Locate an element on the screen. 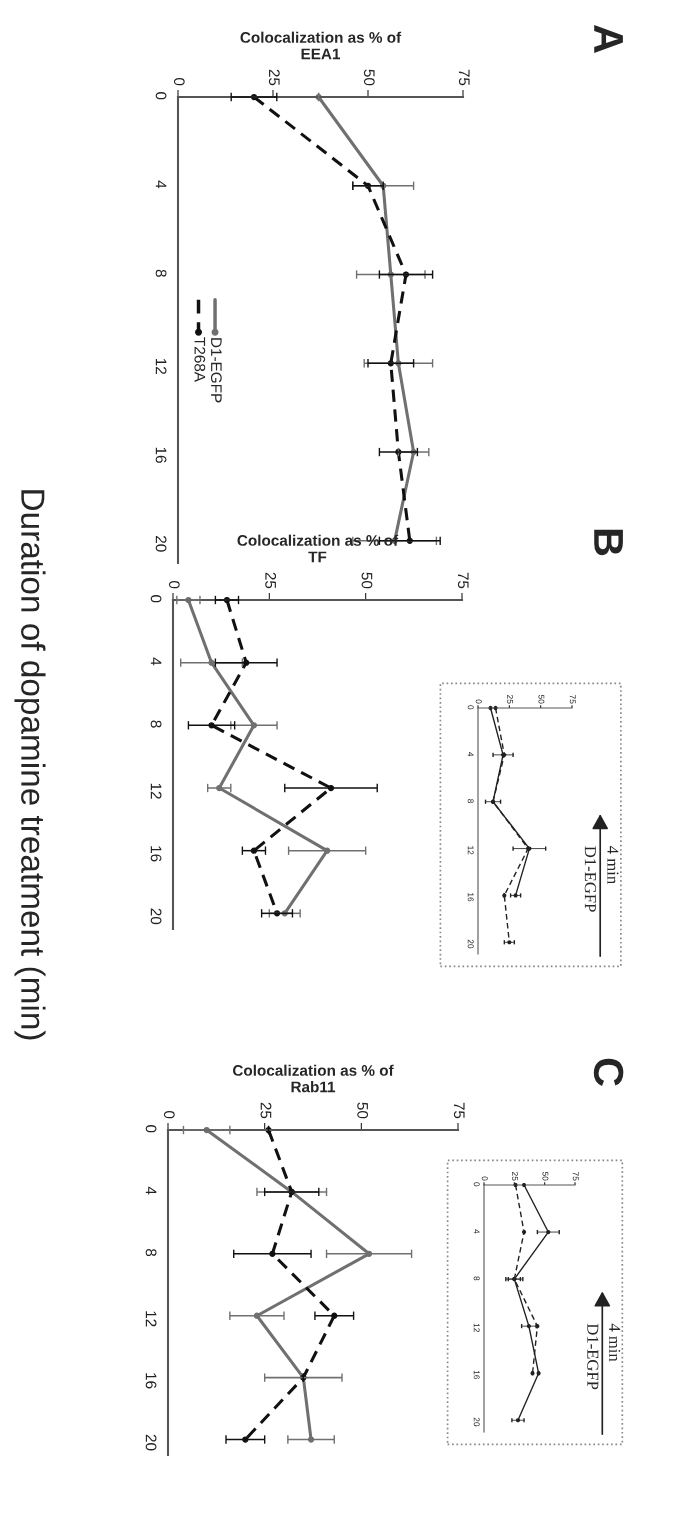 The image size is (677, 1530). y-axis-title: Duration of dopamine treatment (min) is located at coordinates (30, 765).